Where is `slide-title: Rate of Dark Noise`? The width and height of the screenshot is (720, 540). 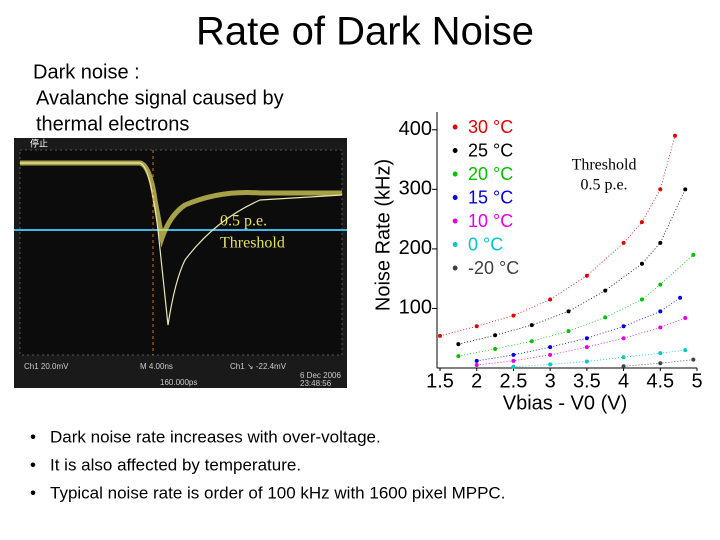
slide-title: Rate of Dark Noise is located at coordinates (365, 32).